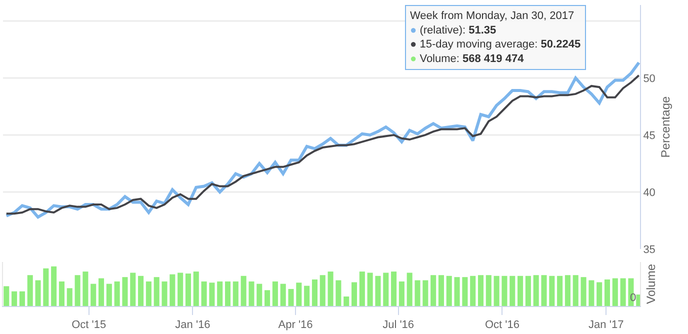 The width and height of the screenshot is (688, 334). What do you see at coordinates (606, 325) in the screenshot?
I see `x-tick-label: Jan '17` at bounding box center [606, 325].